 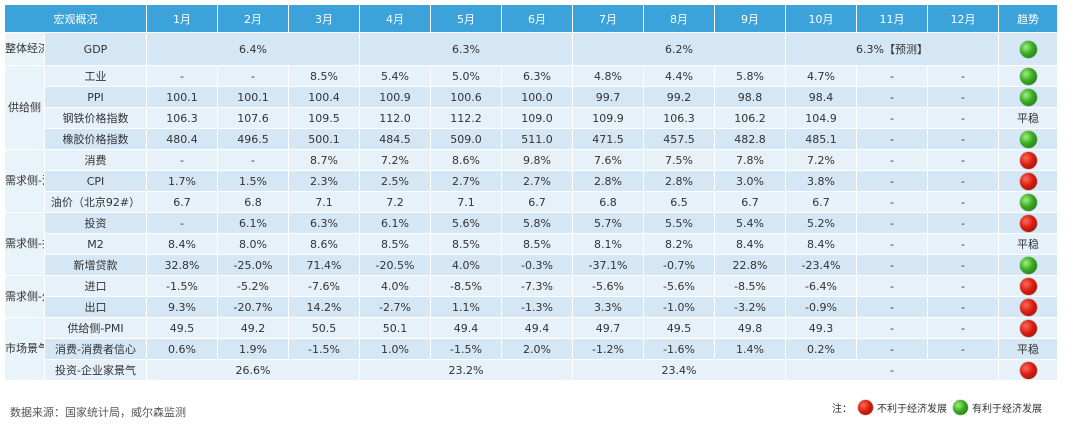 What do you see at coordinates (750, 18) in the screenshot?
I see `header-cell: 9月` at bounding box center [750, 18].